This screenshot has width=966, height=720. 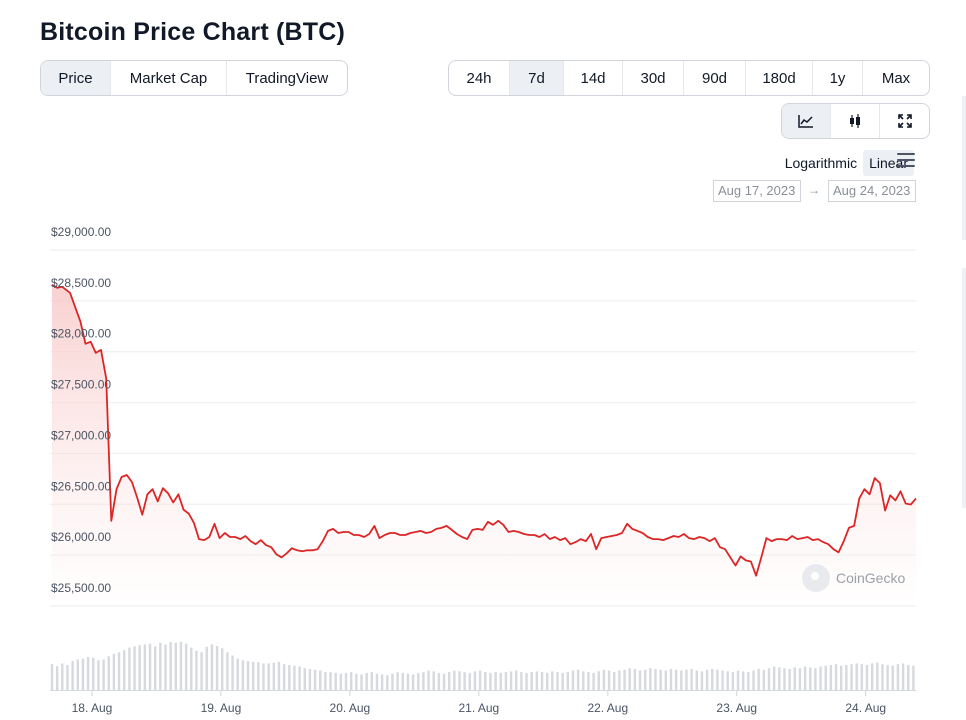 I want to click on y-tick-label: $27,000.00, so click(x=81, y=435).